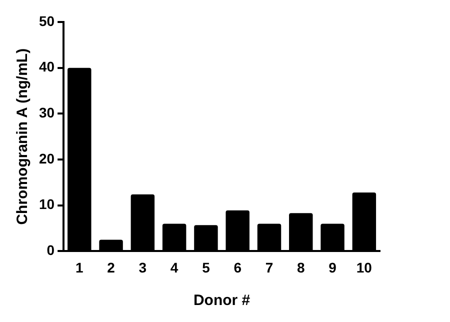 The image size is (450, 322). Describe the element at coordinates (222, 301) in the screenshot. I see `x-axis-title: Donor #` at that location.